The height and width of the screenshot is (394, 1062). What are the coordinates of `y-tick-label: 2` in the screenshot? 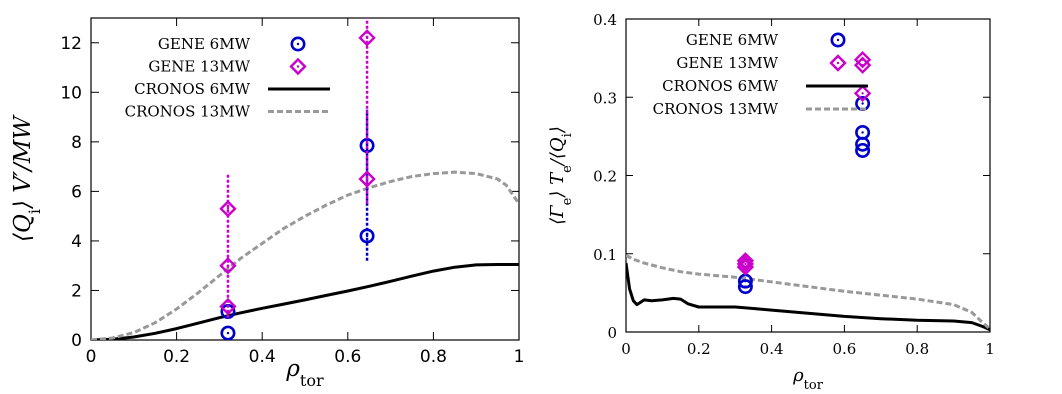 It's located at (76, 291).